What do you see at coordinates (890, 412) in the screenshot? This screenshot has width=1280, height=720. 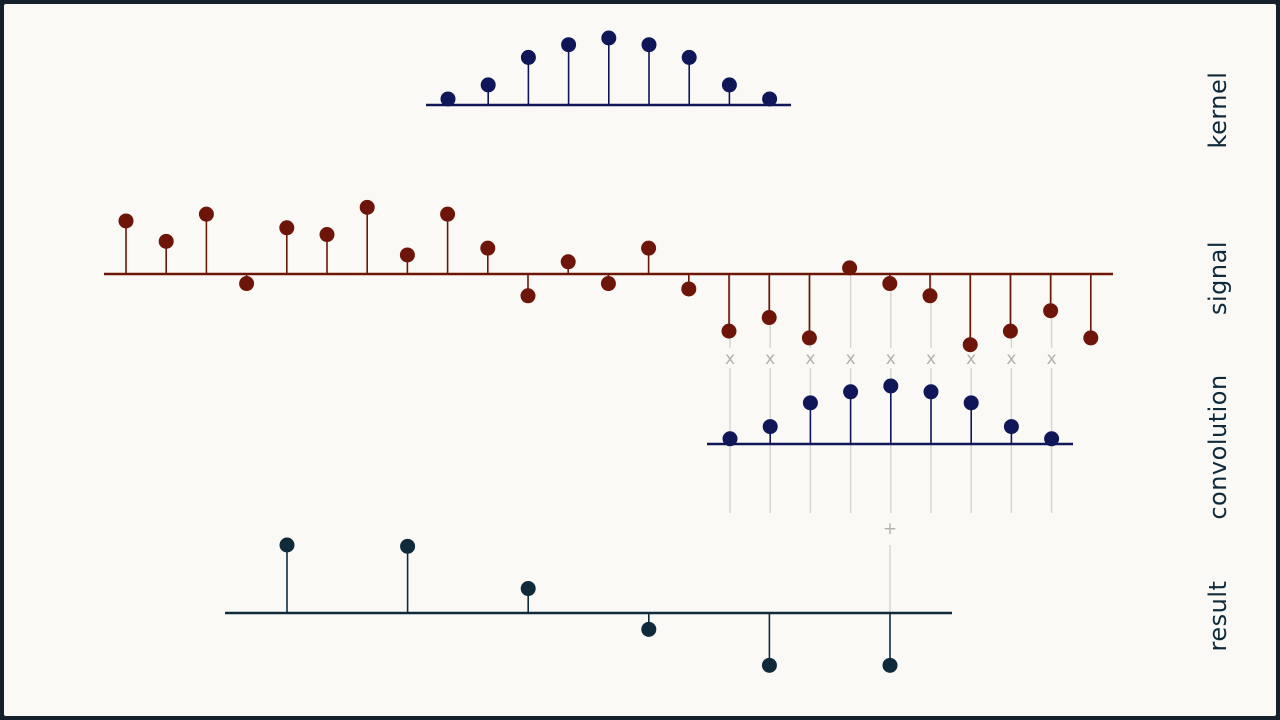 I see `convolution-stem-plot` at bounding box center [890, 412].